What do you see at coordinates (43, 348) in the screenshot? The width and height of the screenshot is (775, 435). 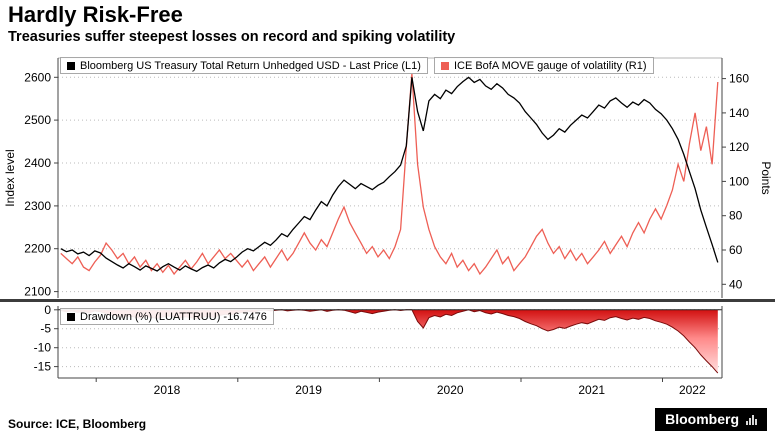 I see `drawdown-axis-tick-label: -10` at bounding box center [43, 348].